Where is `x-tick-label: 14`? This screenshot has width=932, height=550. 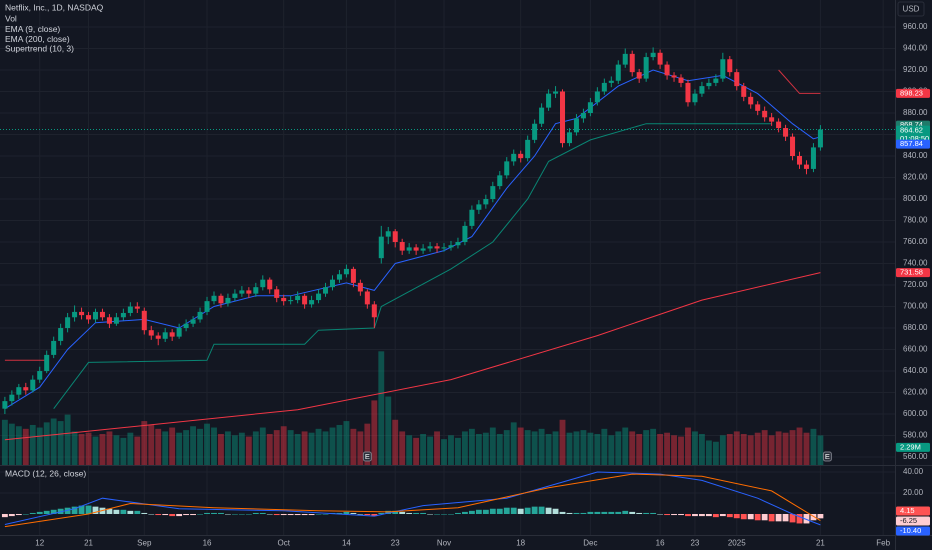
x-tick-label: 14 is located at coordinates (346, 543).